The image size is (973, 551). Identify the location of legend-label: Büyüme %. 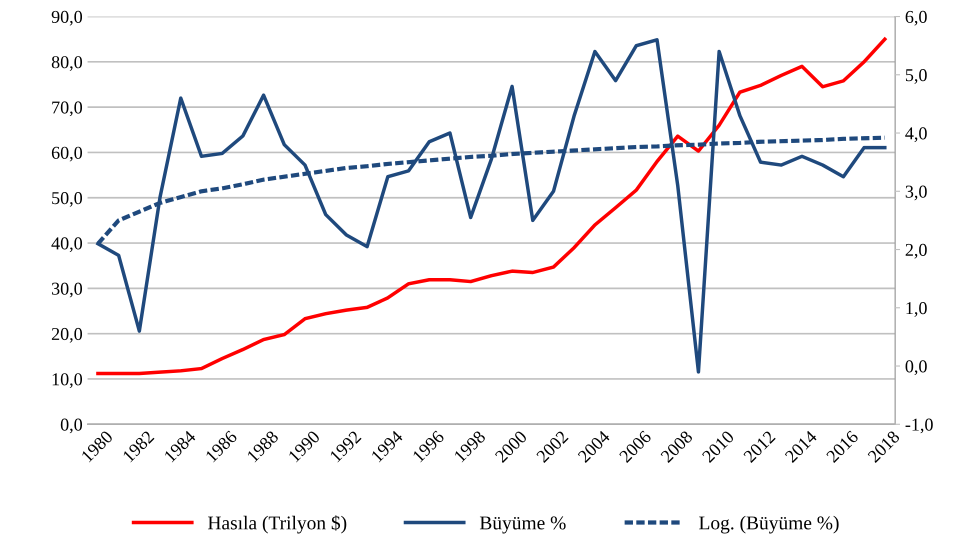
(523, 525).